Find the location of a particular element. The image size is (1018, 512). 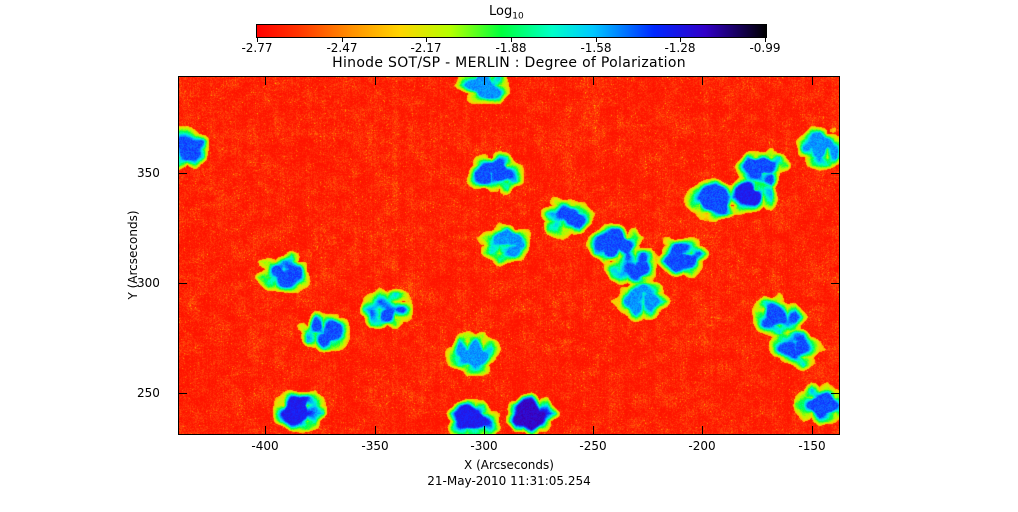

x-tick-label: -250 is located at coordinates (593, 446).